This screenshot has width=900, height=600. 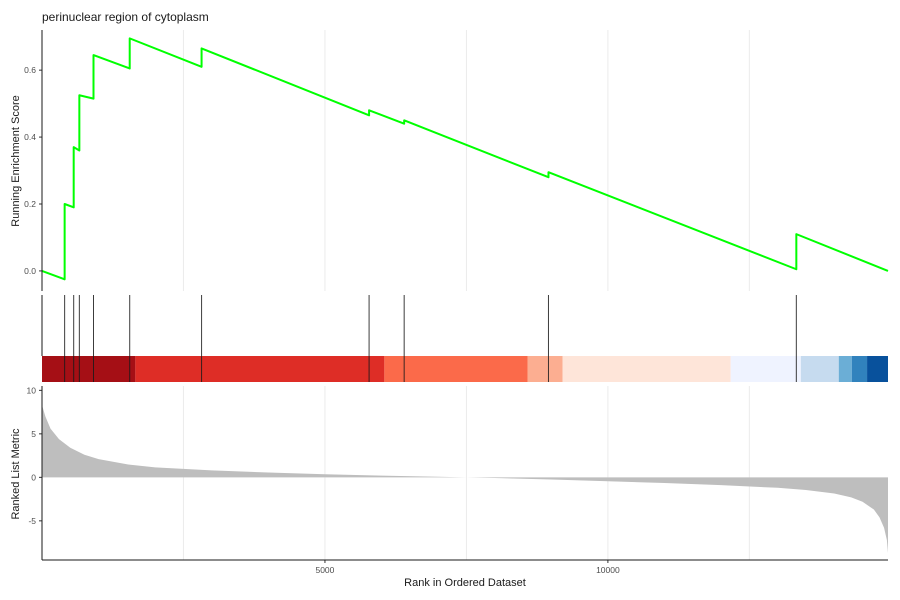 What do you see at coordinates (32, 390) in the screenshot?
I see `p3-y-tick-label-10: 10` at bounding box center [32, 390].